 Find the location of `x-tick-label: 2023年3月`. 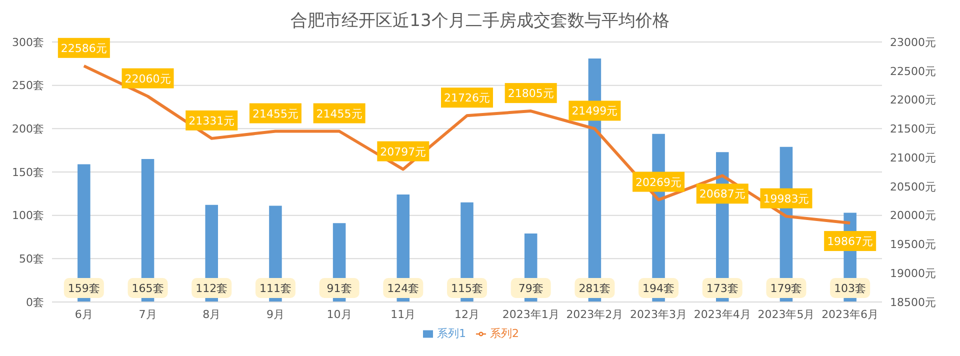

x-tick-label: 2023年3月 is located at coordinates (659, 314).